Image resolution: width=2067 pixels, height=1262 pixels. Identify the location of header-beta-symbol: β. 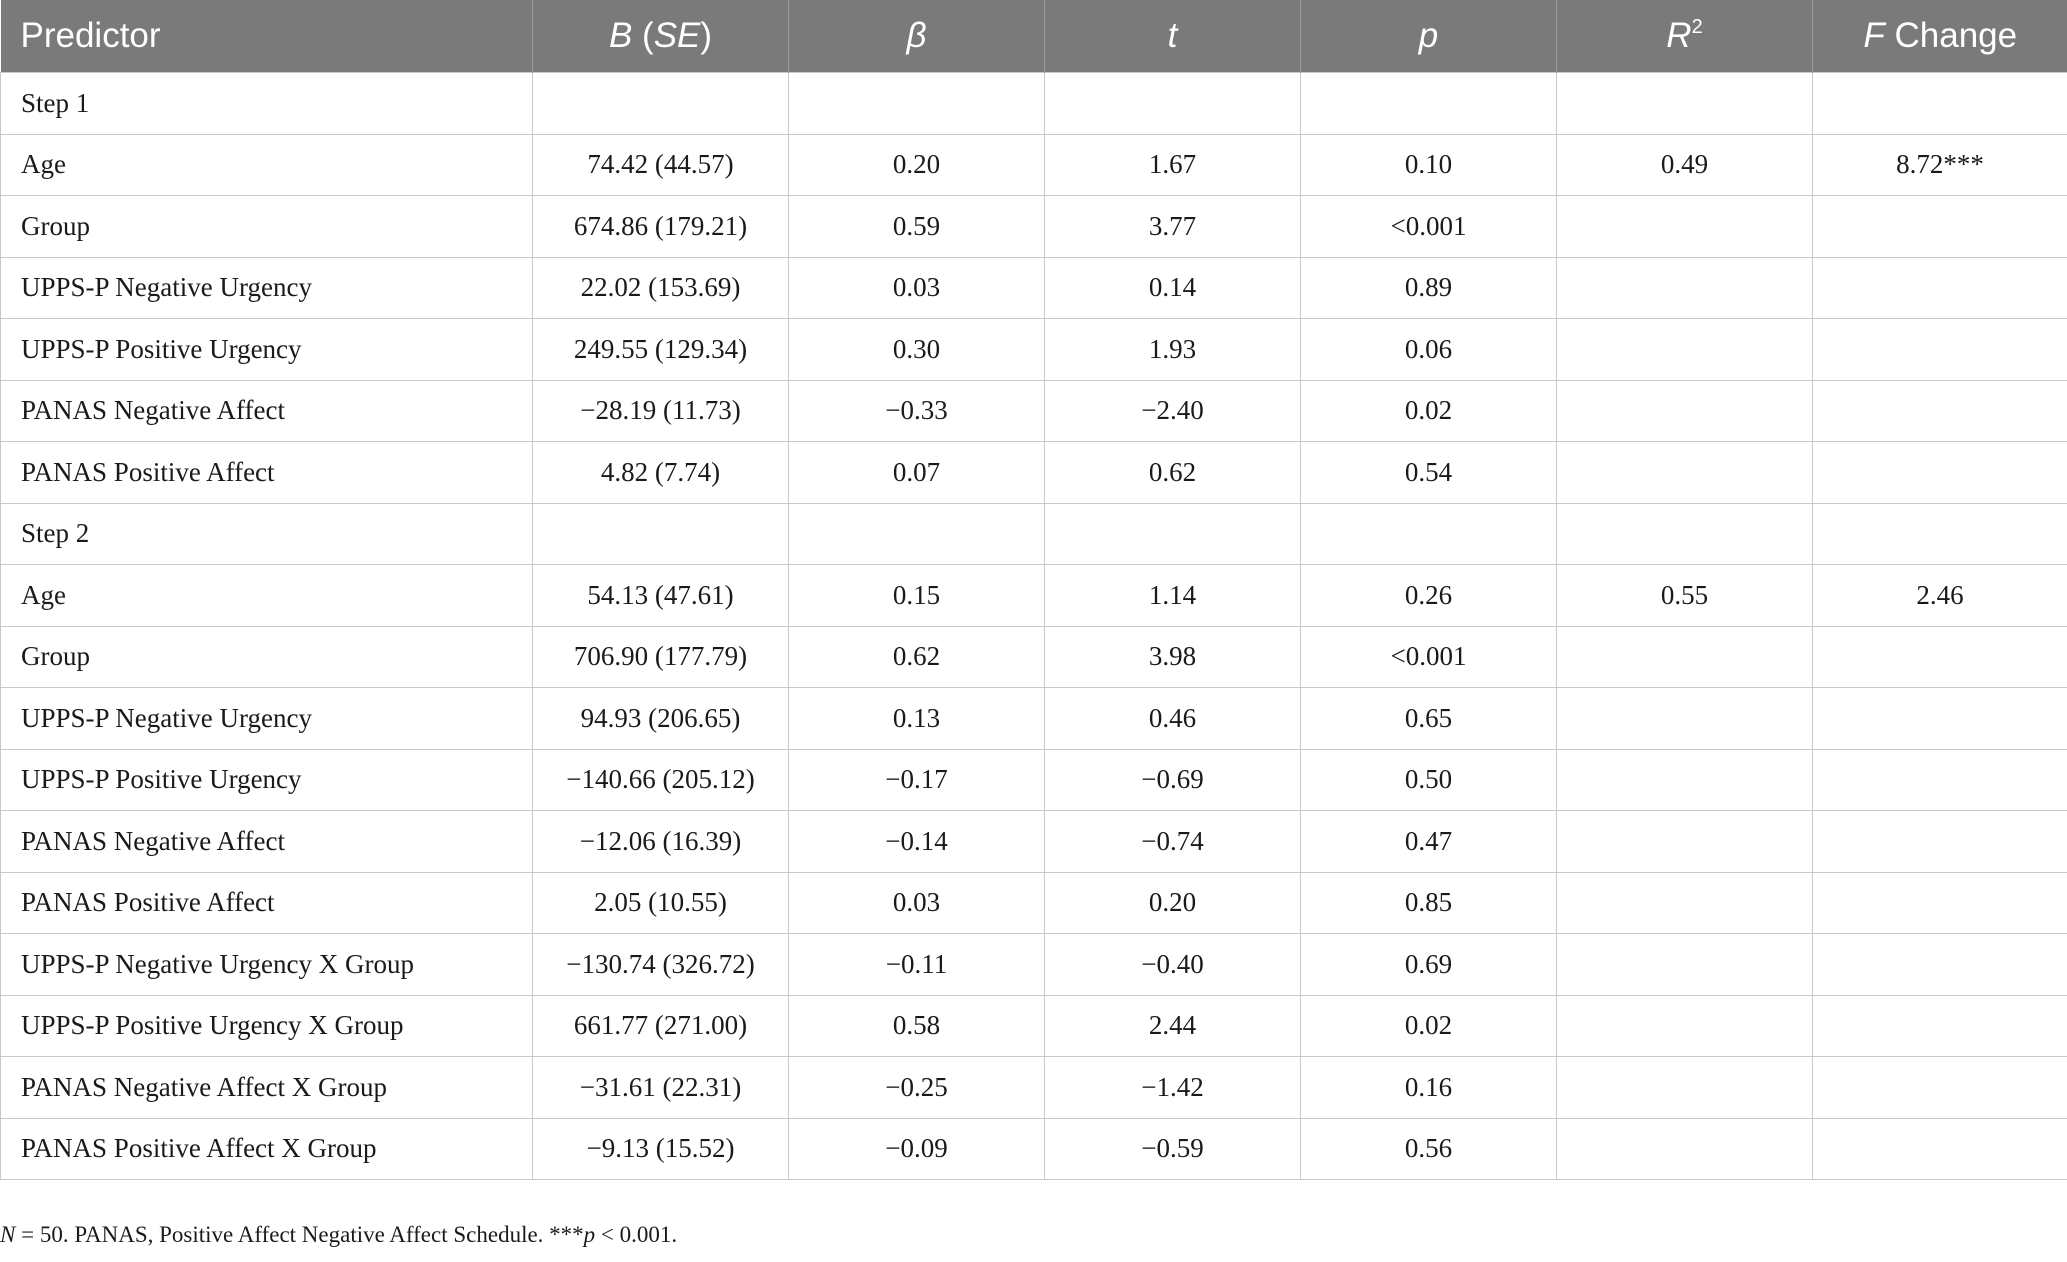
(916, 35).